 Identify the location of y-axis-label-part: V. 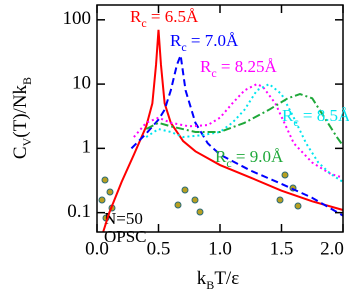
(27, 141).